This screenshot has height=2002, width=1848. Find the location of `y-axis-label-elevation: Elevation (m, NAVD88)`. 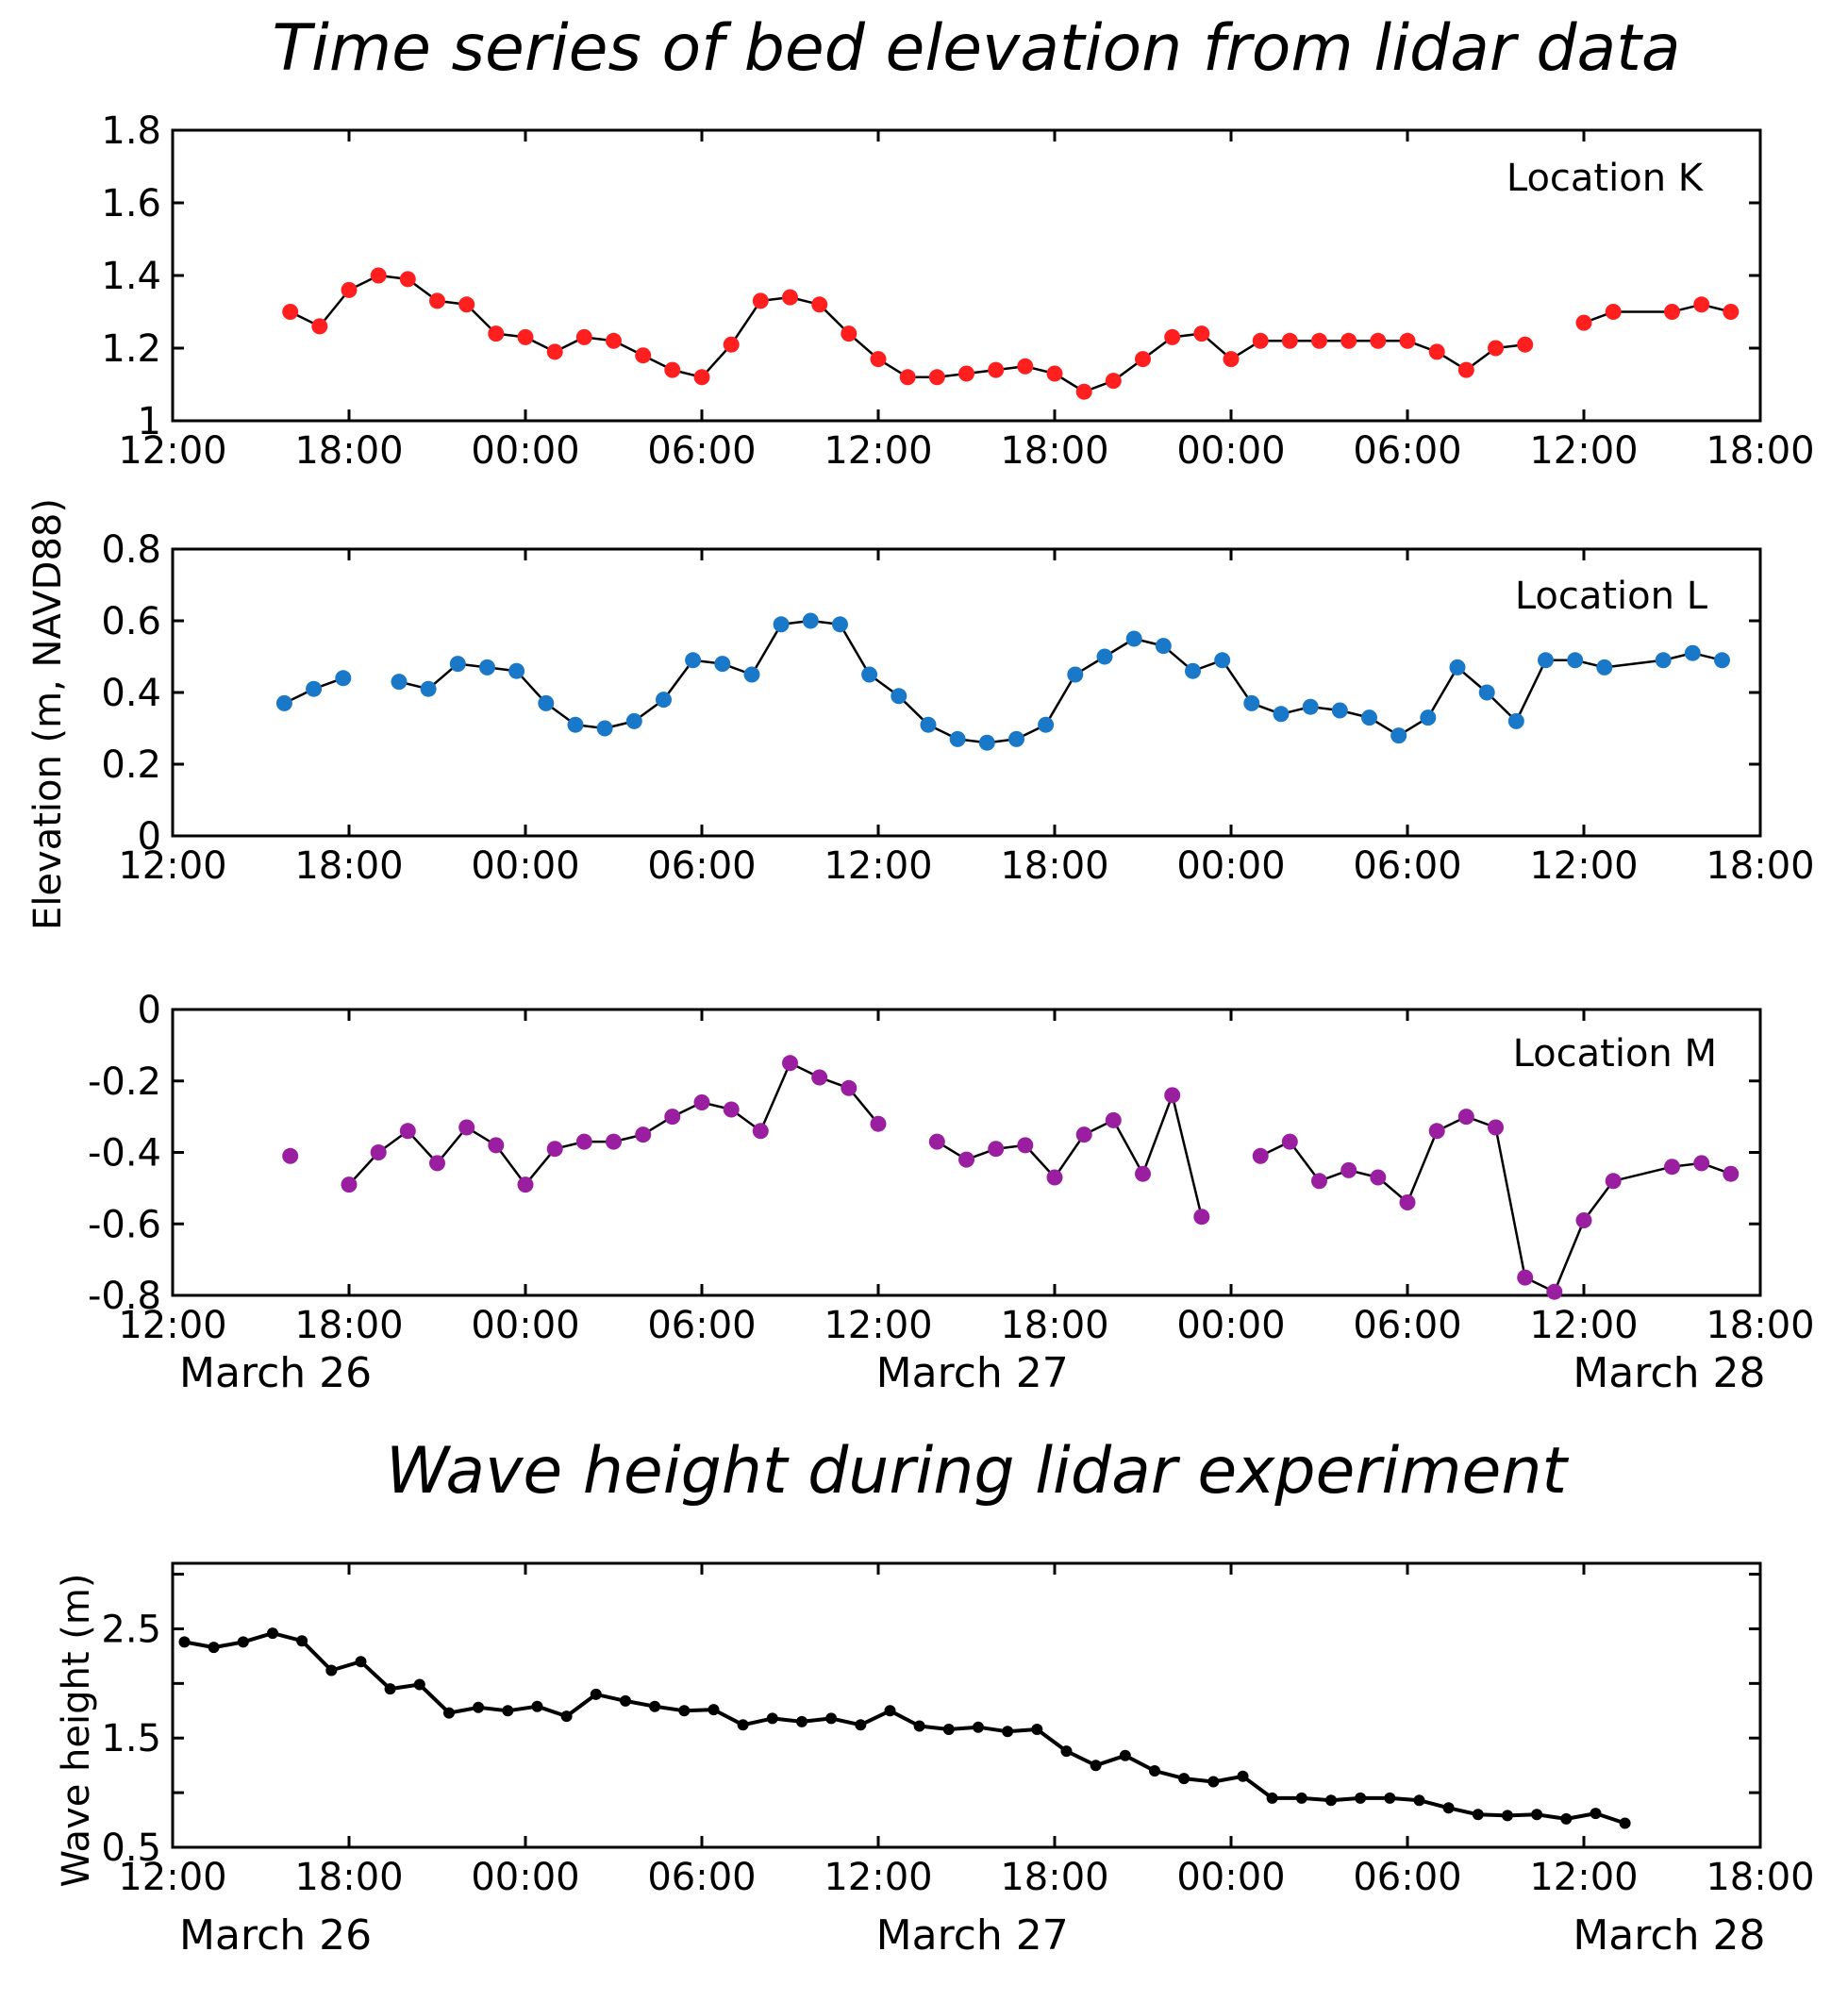

y-axis-label-elevation: Elevation (m, NAVD88) is located at coordinates (48, 714).